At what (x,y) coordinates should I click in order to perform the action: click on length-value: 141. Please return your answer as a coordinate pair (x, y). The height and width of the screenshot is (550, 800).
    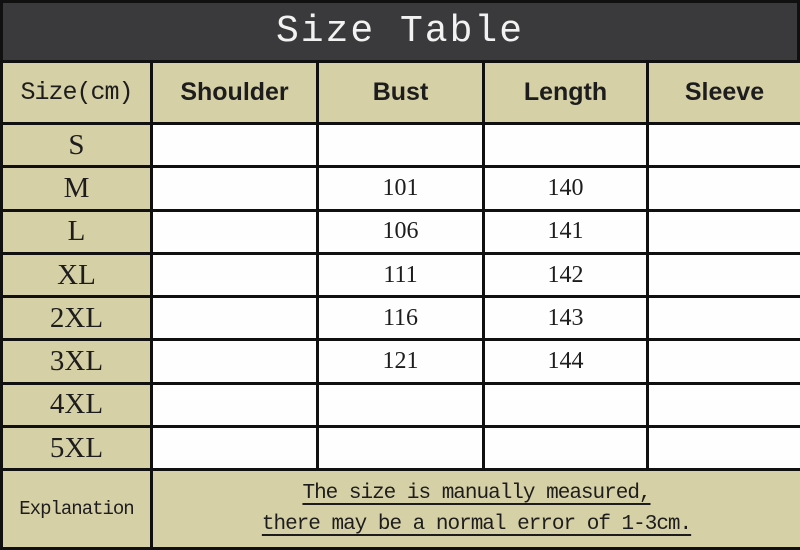
    Looking at the image, I should click on (565, 231).